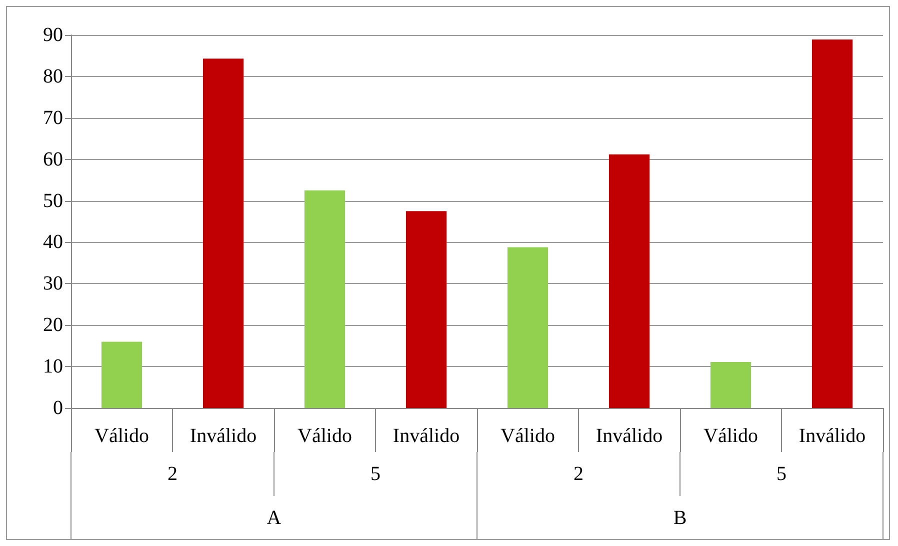 The height and width of the screenshot is (546, 898). Describe the element at coordinates (58, 408) in the screenshot. I see `y-tick-label: 0` at that location.